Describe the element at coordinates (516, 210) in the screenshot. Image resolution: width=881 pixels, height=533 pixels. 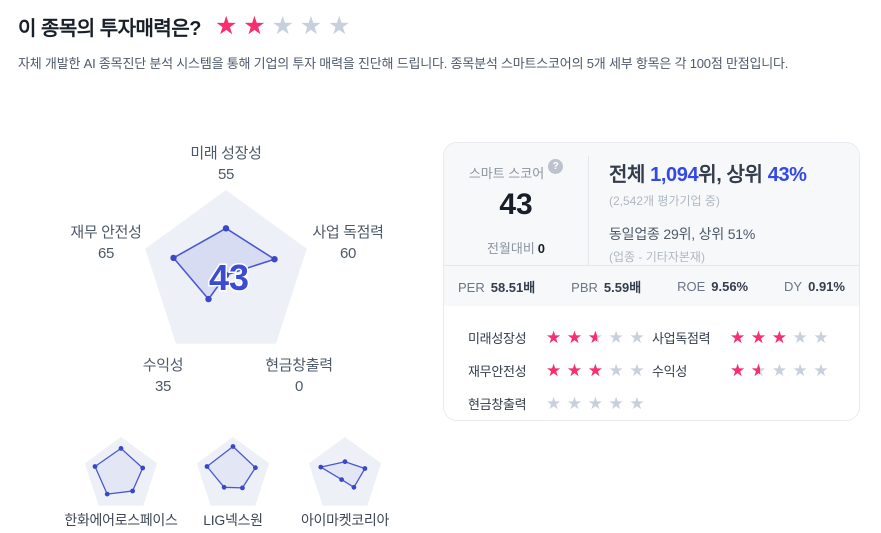
I see `score-column: 스마트 스코어 ? 43 전월대비 0` at that location.